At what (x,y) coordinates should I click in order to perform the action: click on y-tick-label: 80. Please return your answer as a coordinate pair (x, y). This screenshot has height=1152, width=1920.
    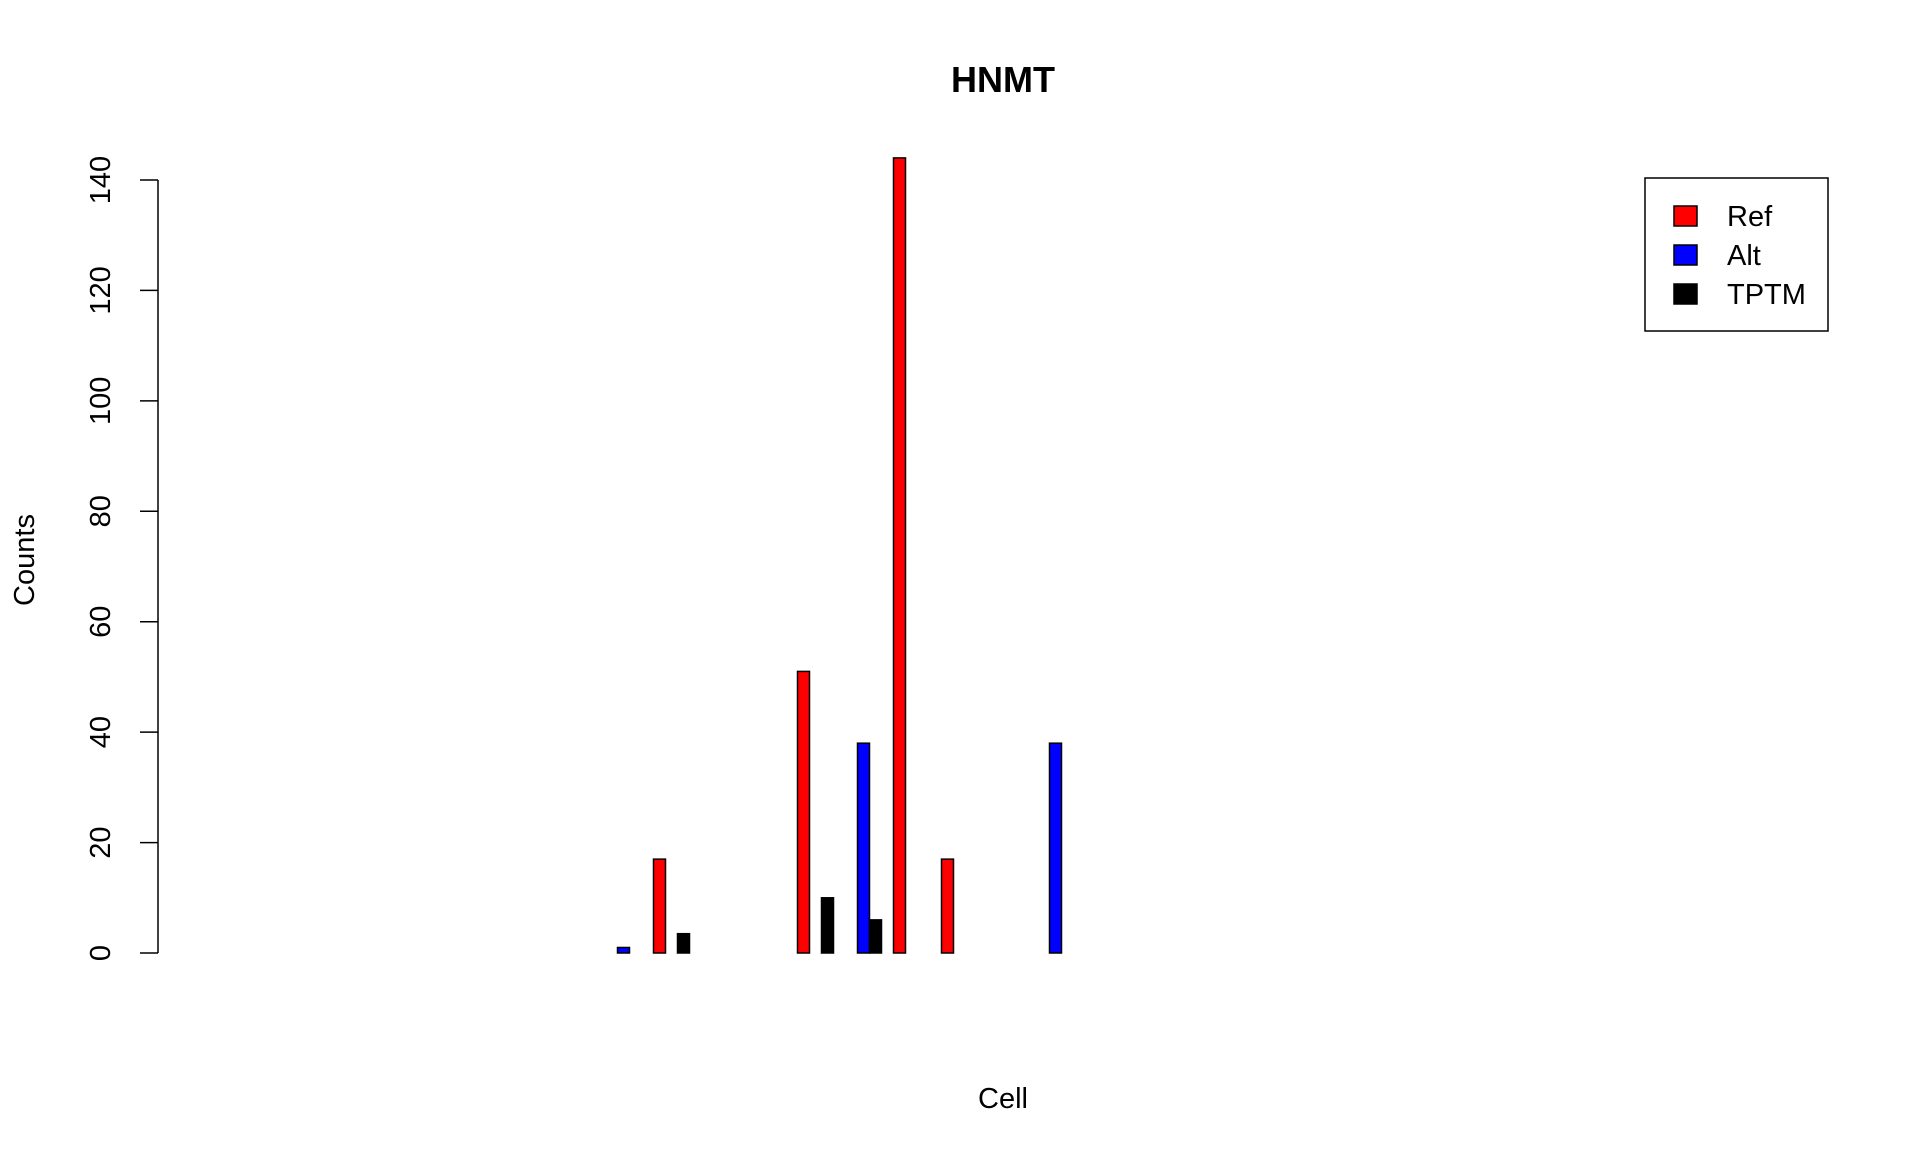
    Looking at the image, I should click on (101, 511).